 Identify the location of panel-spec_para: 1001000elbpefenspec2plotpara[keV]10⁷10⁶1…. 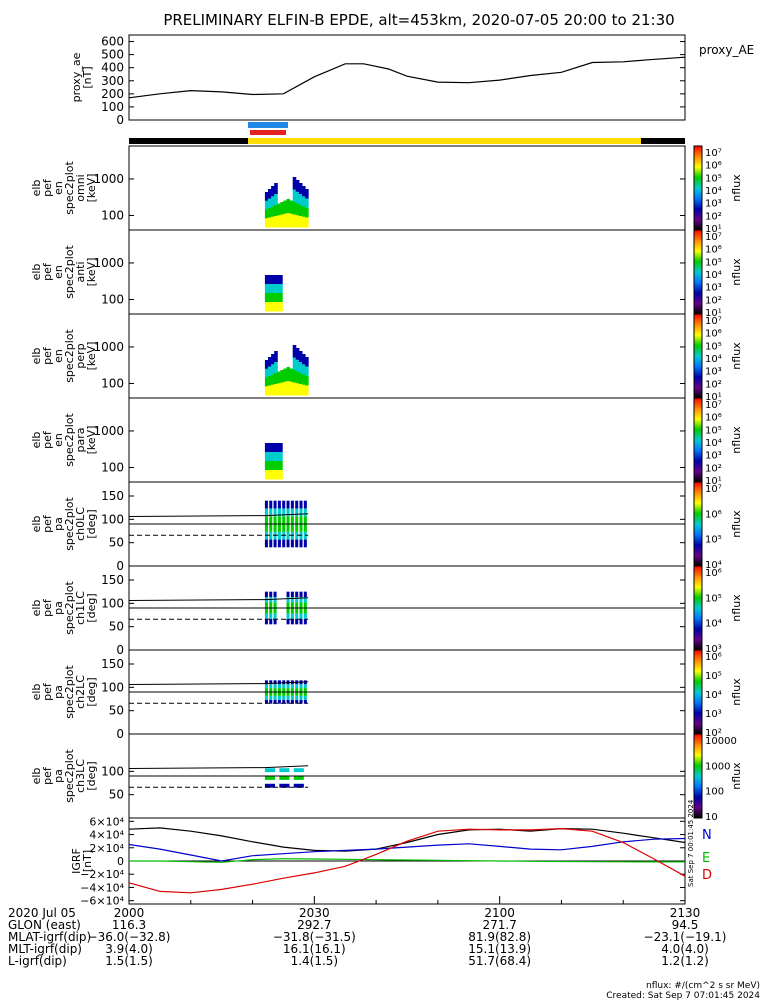
(386, 442).